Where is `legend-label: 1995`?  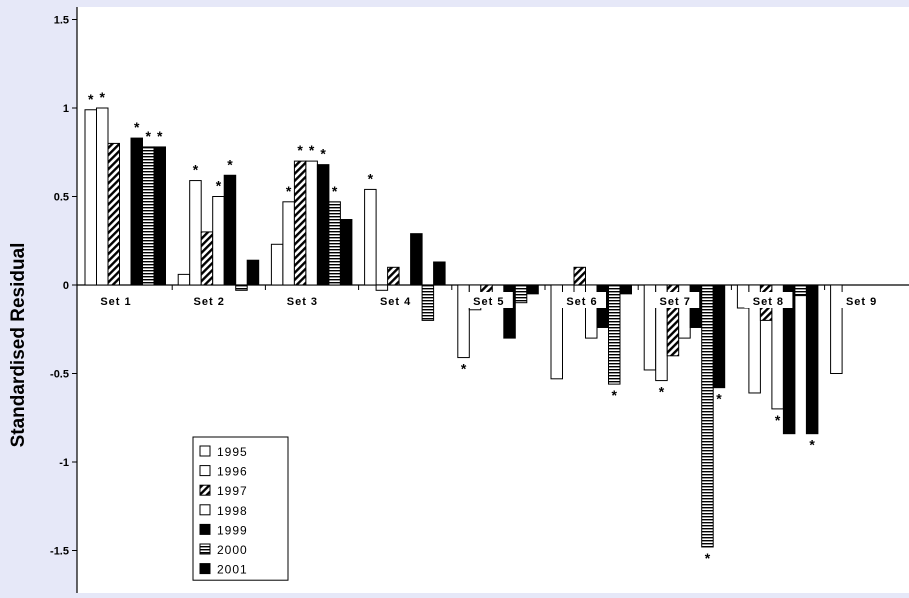
legend-label: 1995 is located at coordinates (232, 452).